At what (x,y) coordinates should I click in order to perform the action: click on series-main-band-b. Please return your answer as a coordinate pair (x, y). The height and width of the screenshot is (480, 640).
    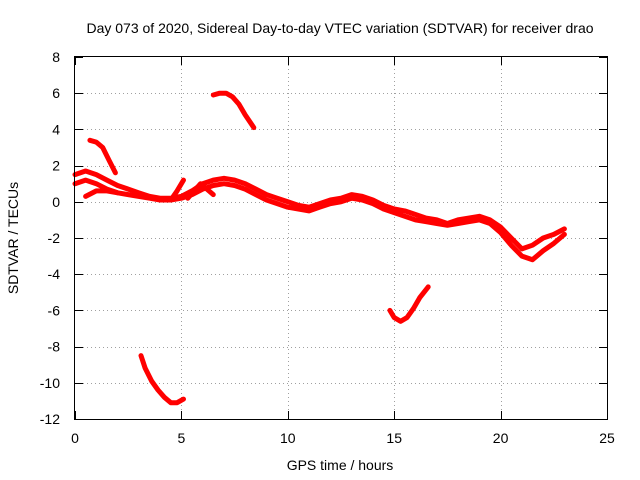
    Looking at the image, I should click on (319, 220).